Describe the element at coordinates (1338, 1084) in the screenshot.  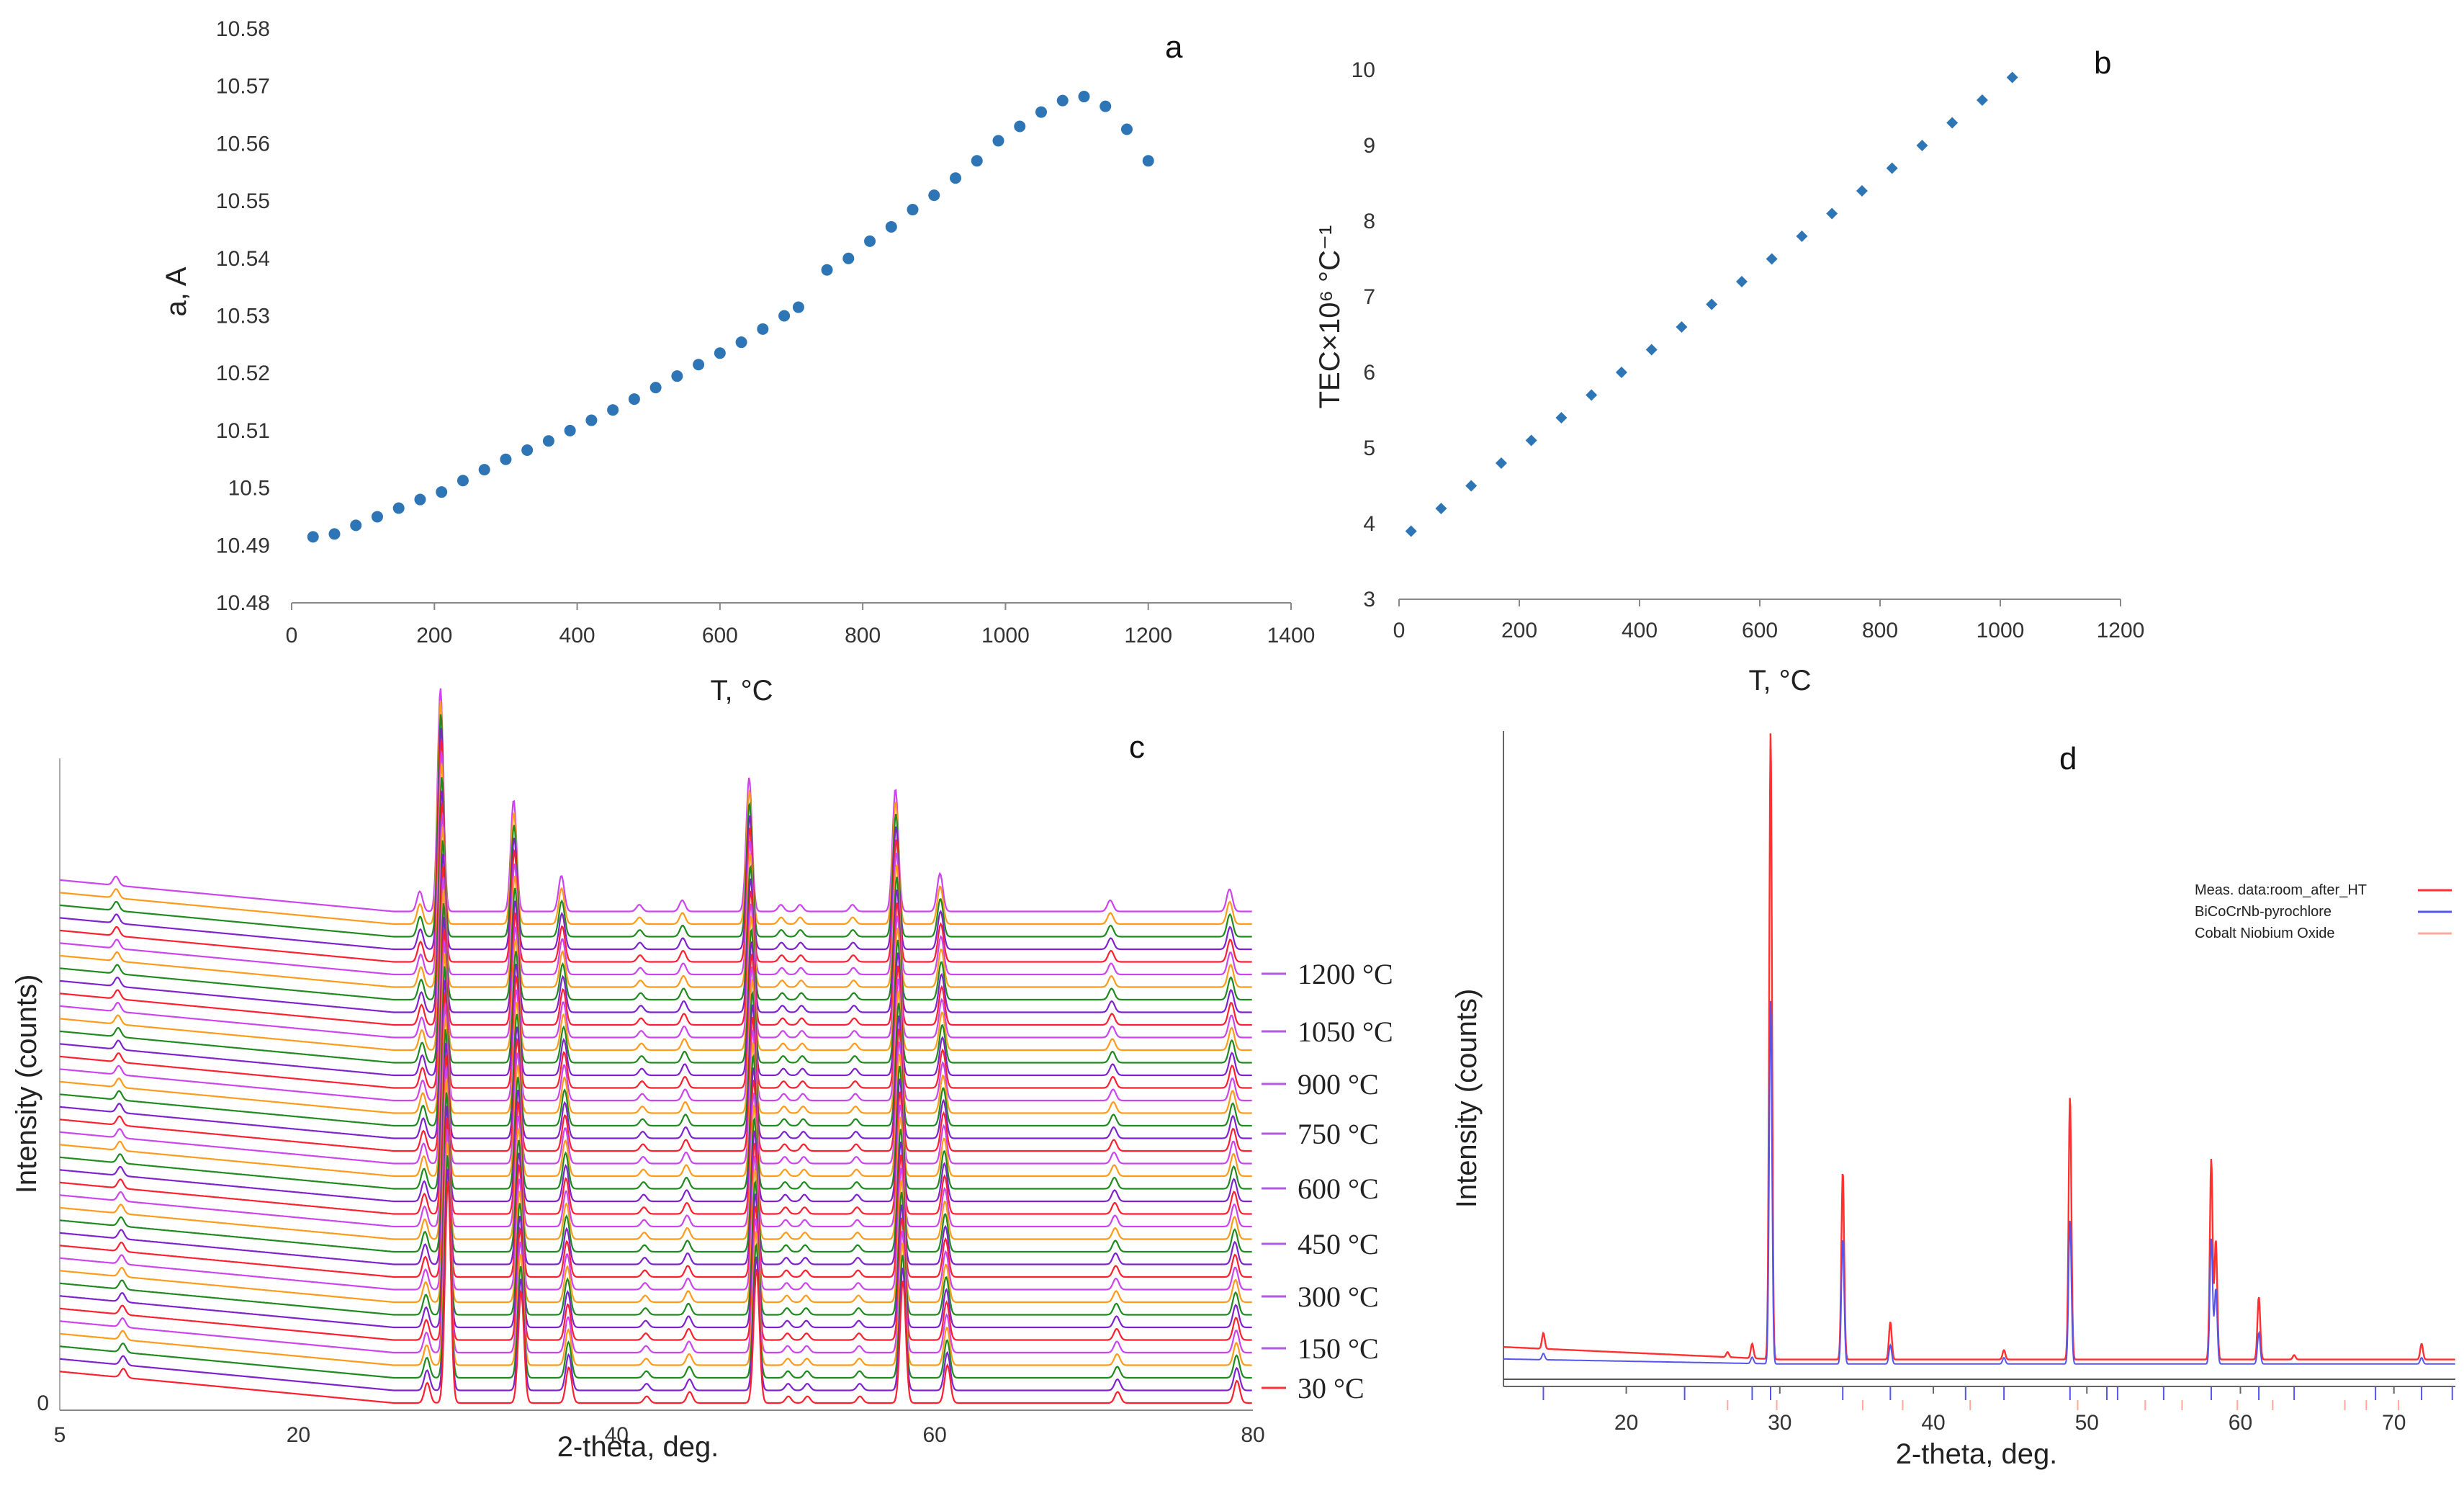
I see `c-temp-label: 900 °C` at that location.